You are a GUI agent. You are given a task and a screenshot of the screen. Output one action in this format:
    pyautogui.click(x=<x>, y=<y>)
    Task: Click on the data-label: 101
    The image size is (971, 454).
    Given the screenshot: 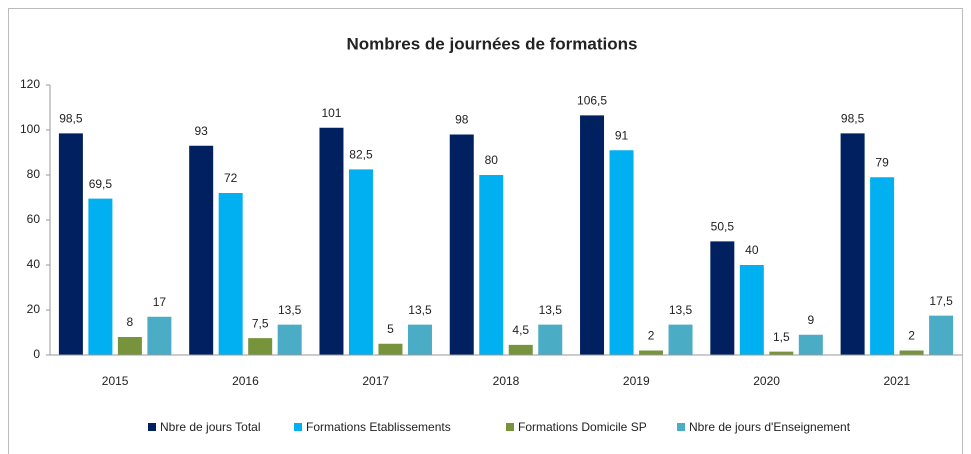 What is the action you would take?
    pyautogui.click(x=331, y=113)
    